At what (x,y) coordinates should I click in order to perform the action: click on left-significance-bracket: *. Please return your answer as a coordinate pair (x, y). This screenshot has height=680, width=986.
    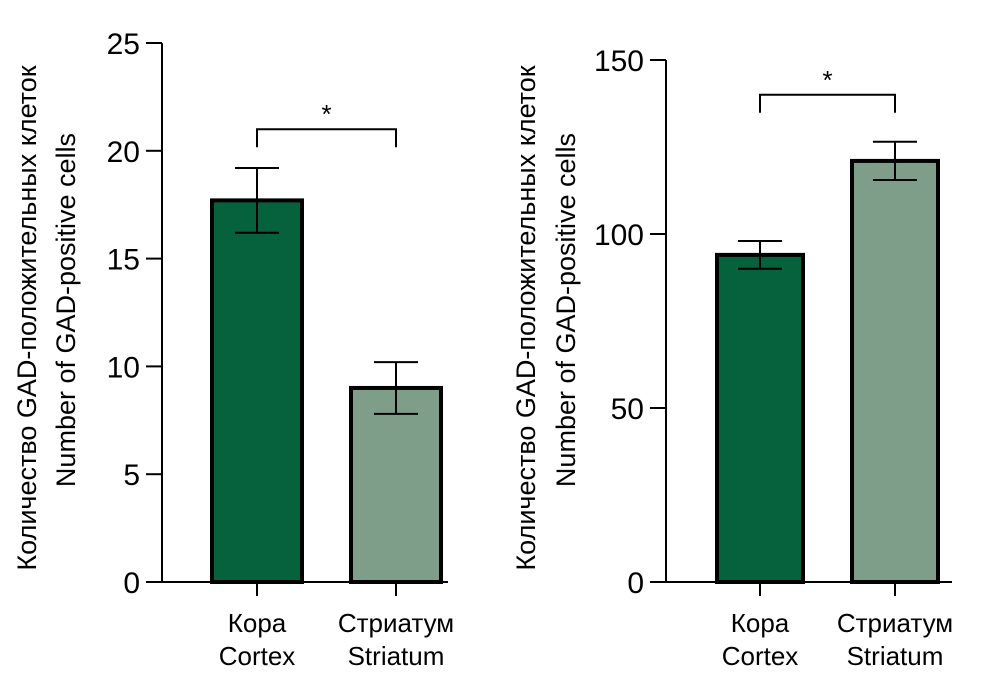
    Looking at the image, I should click on (326, 123).